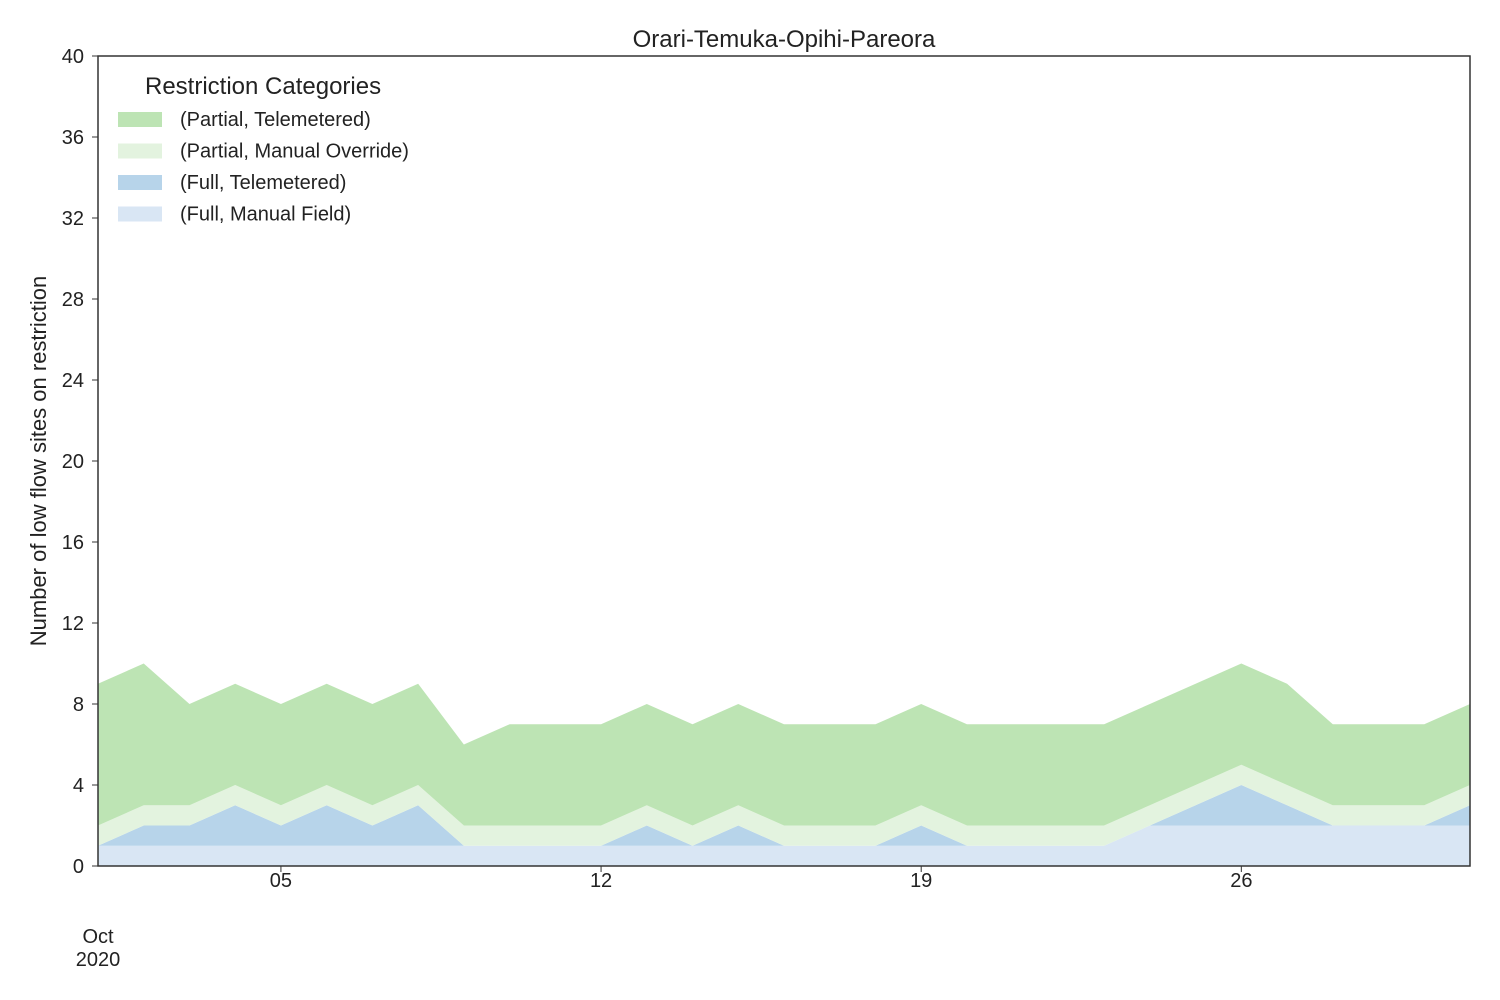 The height and width of the screenshot is (1000, 1500). I want to click on legend-label-full-telemetered: (Full, Telemetered), so click(263, 183).